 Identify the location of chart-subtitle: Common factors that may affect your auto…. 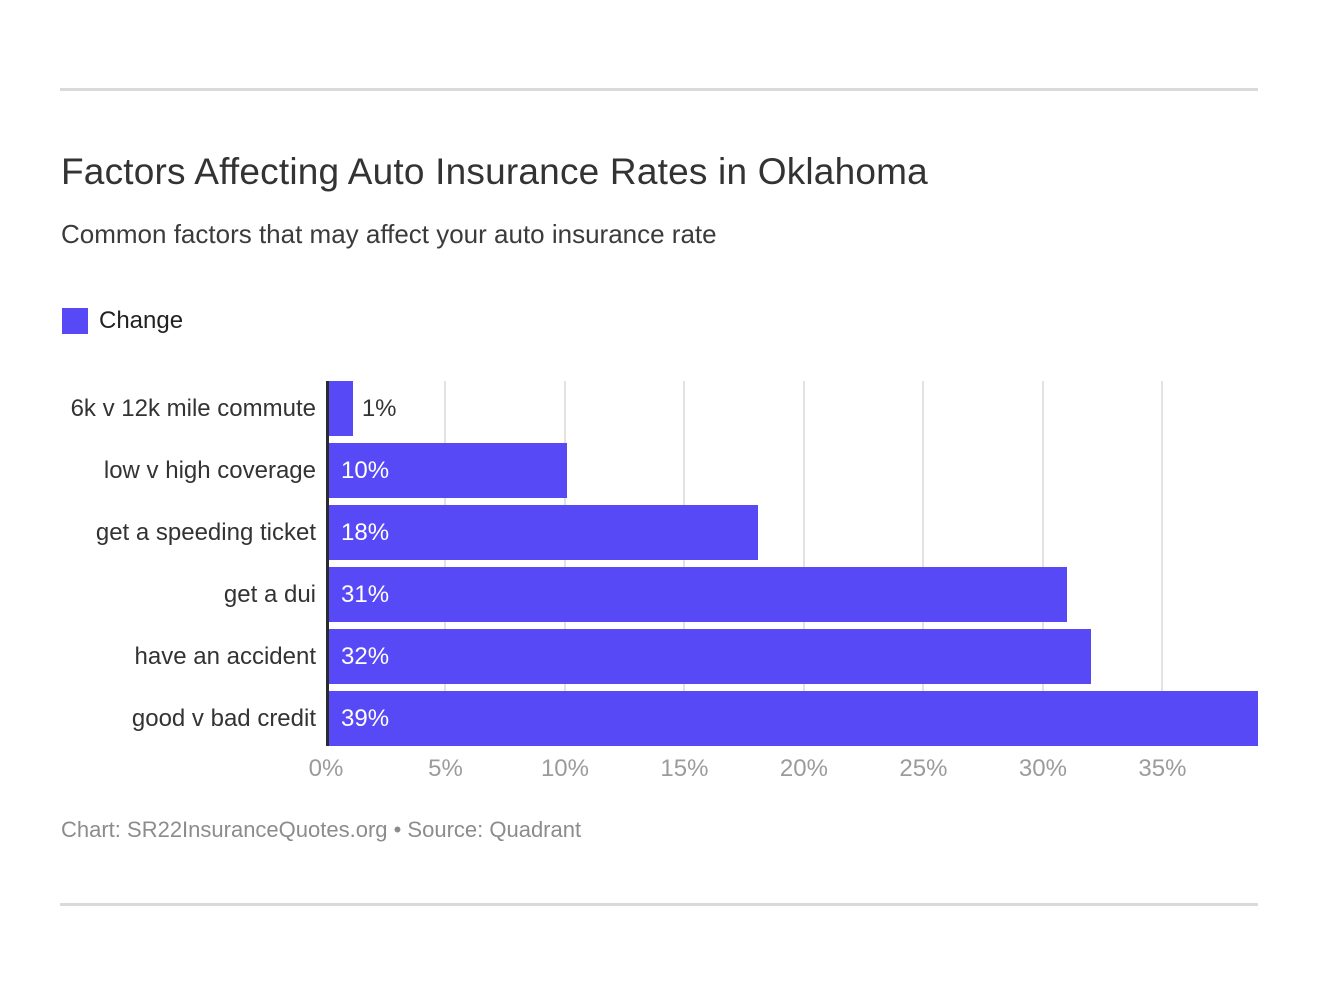
(389, 234).